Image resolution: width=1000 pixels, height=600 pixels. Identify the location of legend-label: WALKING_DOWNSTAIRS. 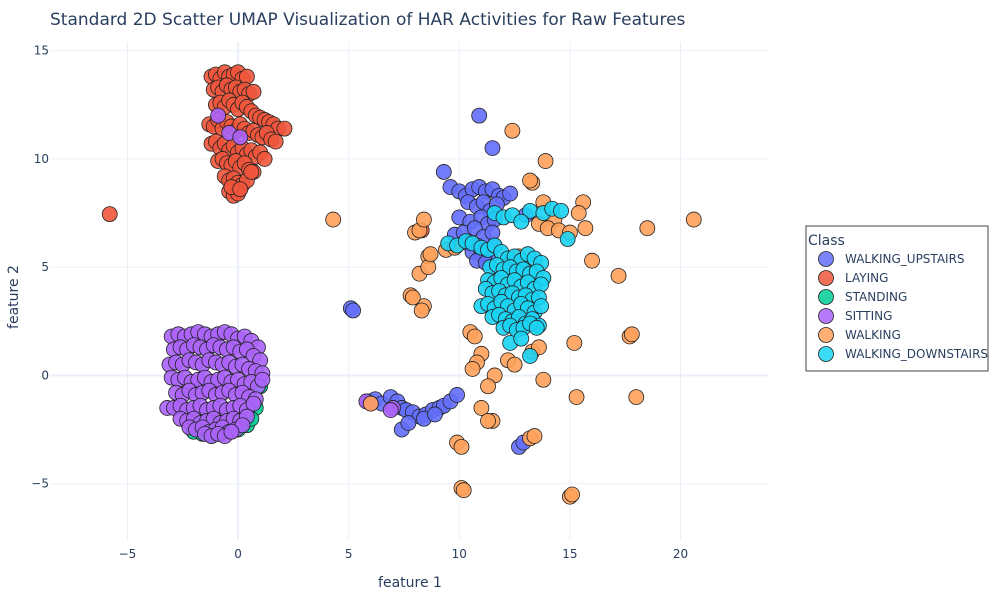
(916, 354).